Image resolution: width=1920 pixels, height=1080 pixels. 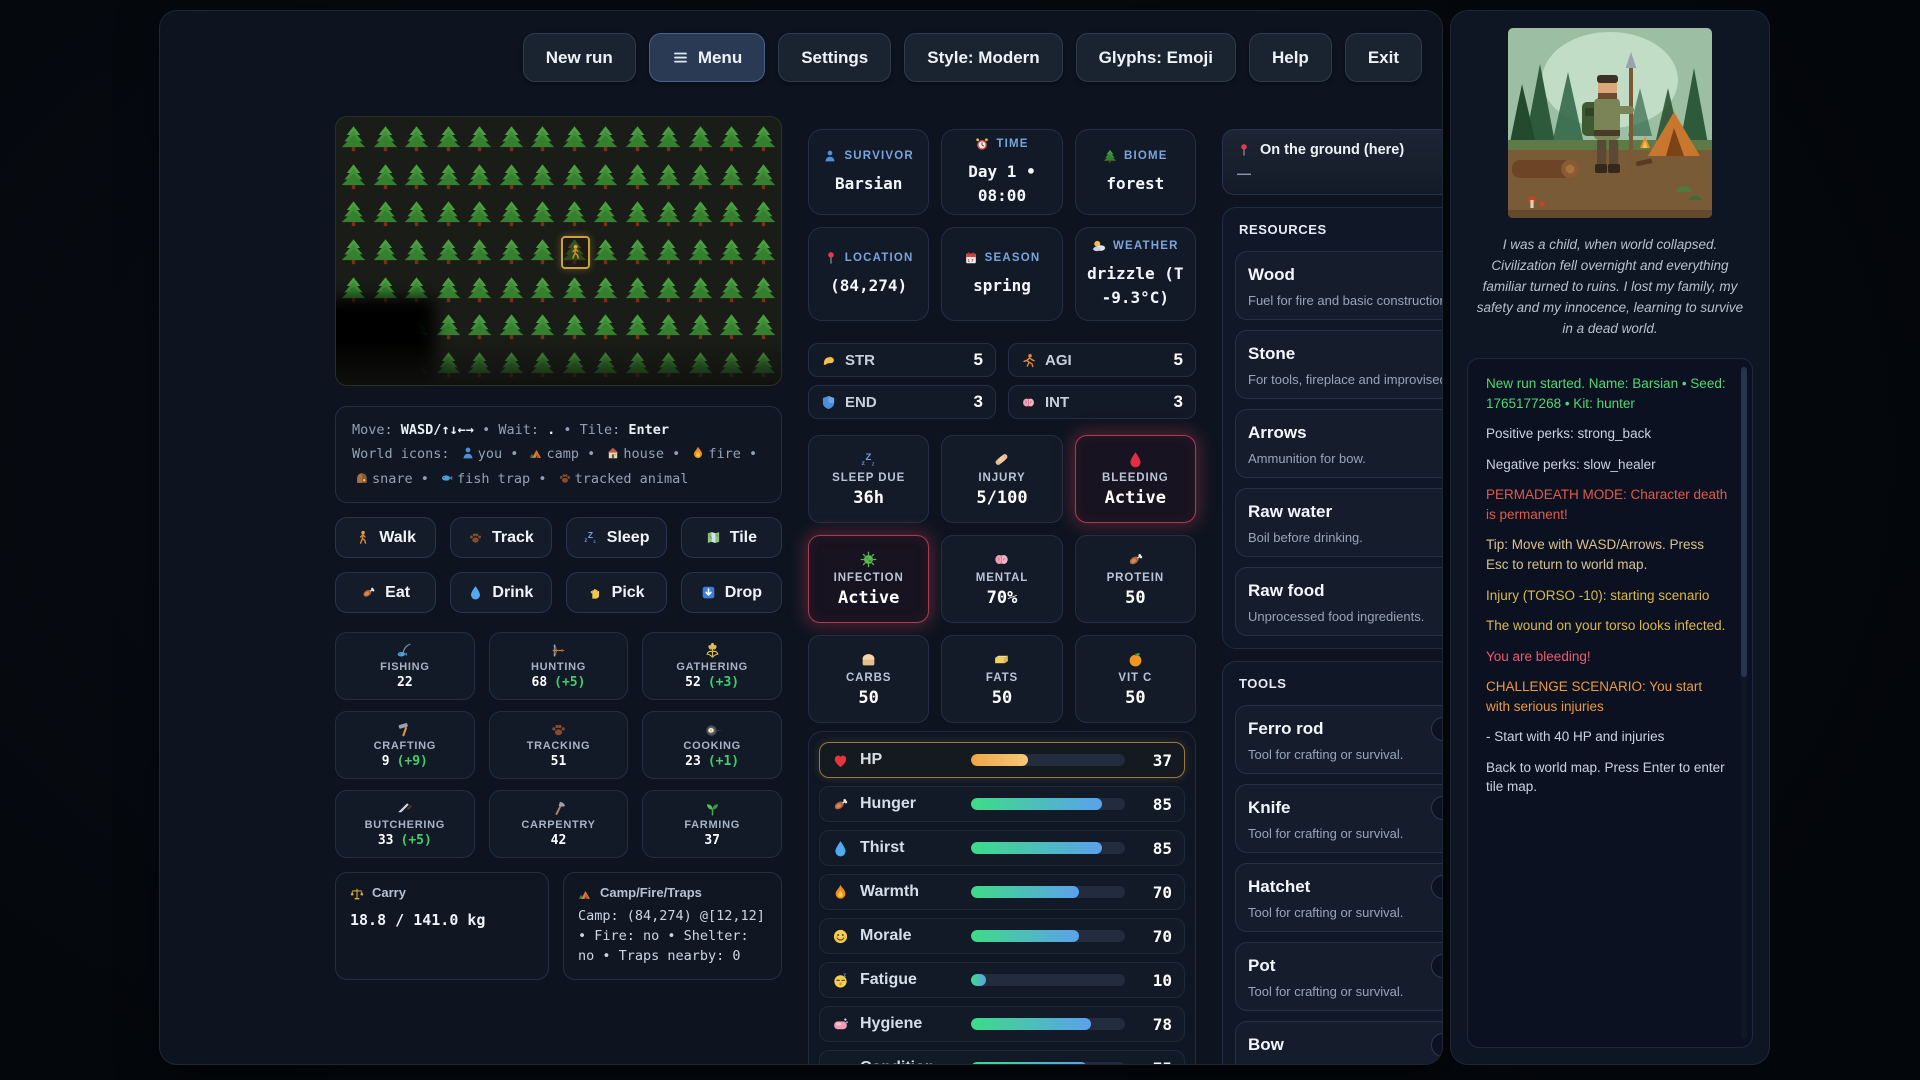 I want to click on attribute-value: 3, so click(x=978, y=401).